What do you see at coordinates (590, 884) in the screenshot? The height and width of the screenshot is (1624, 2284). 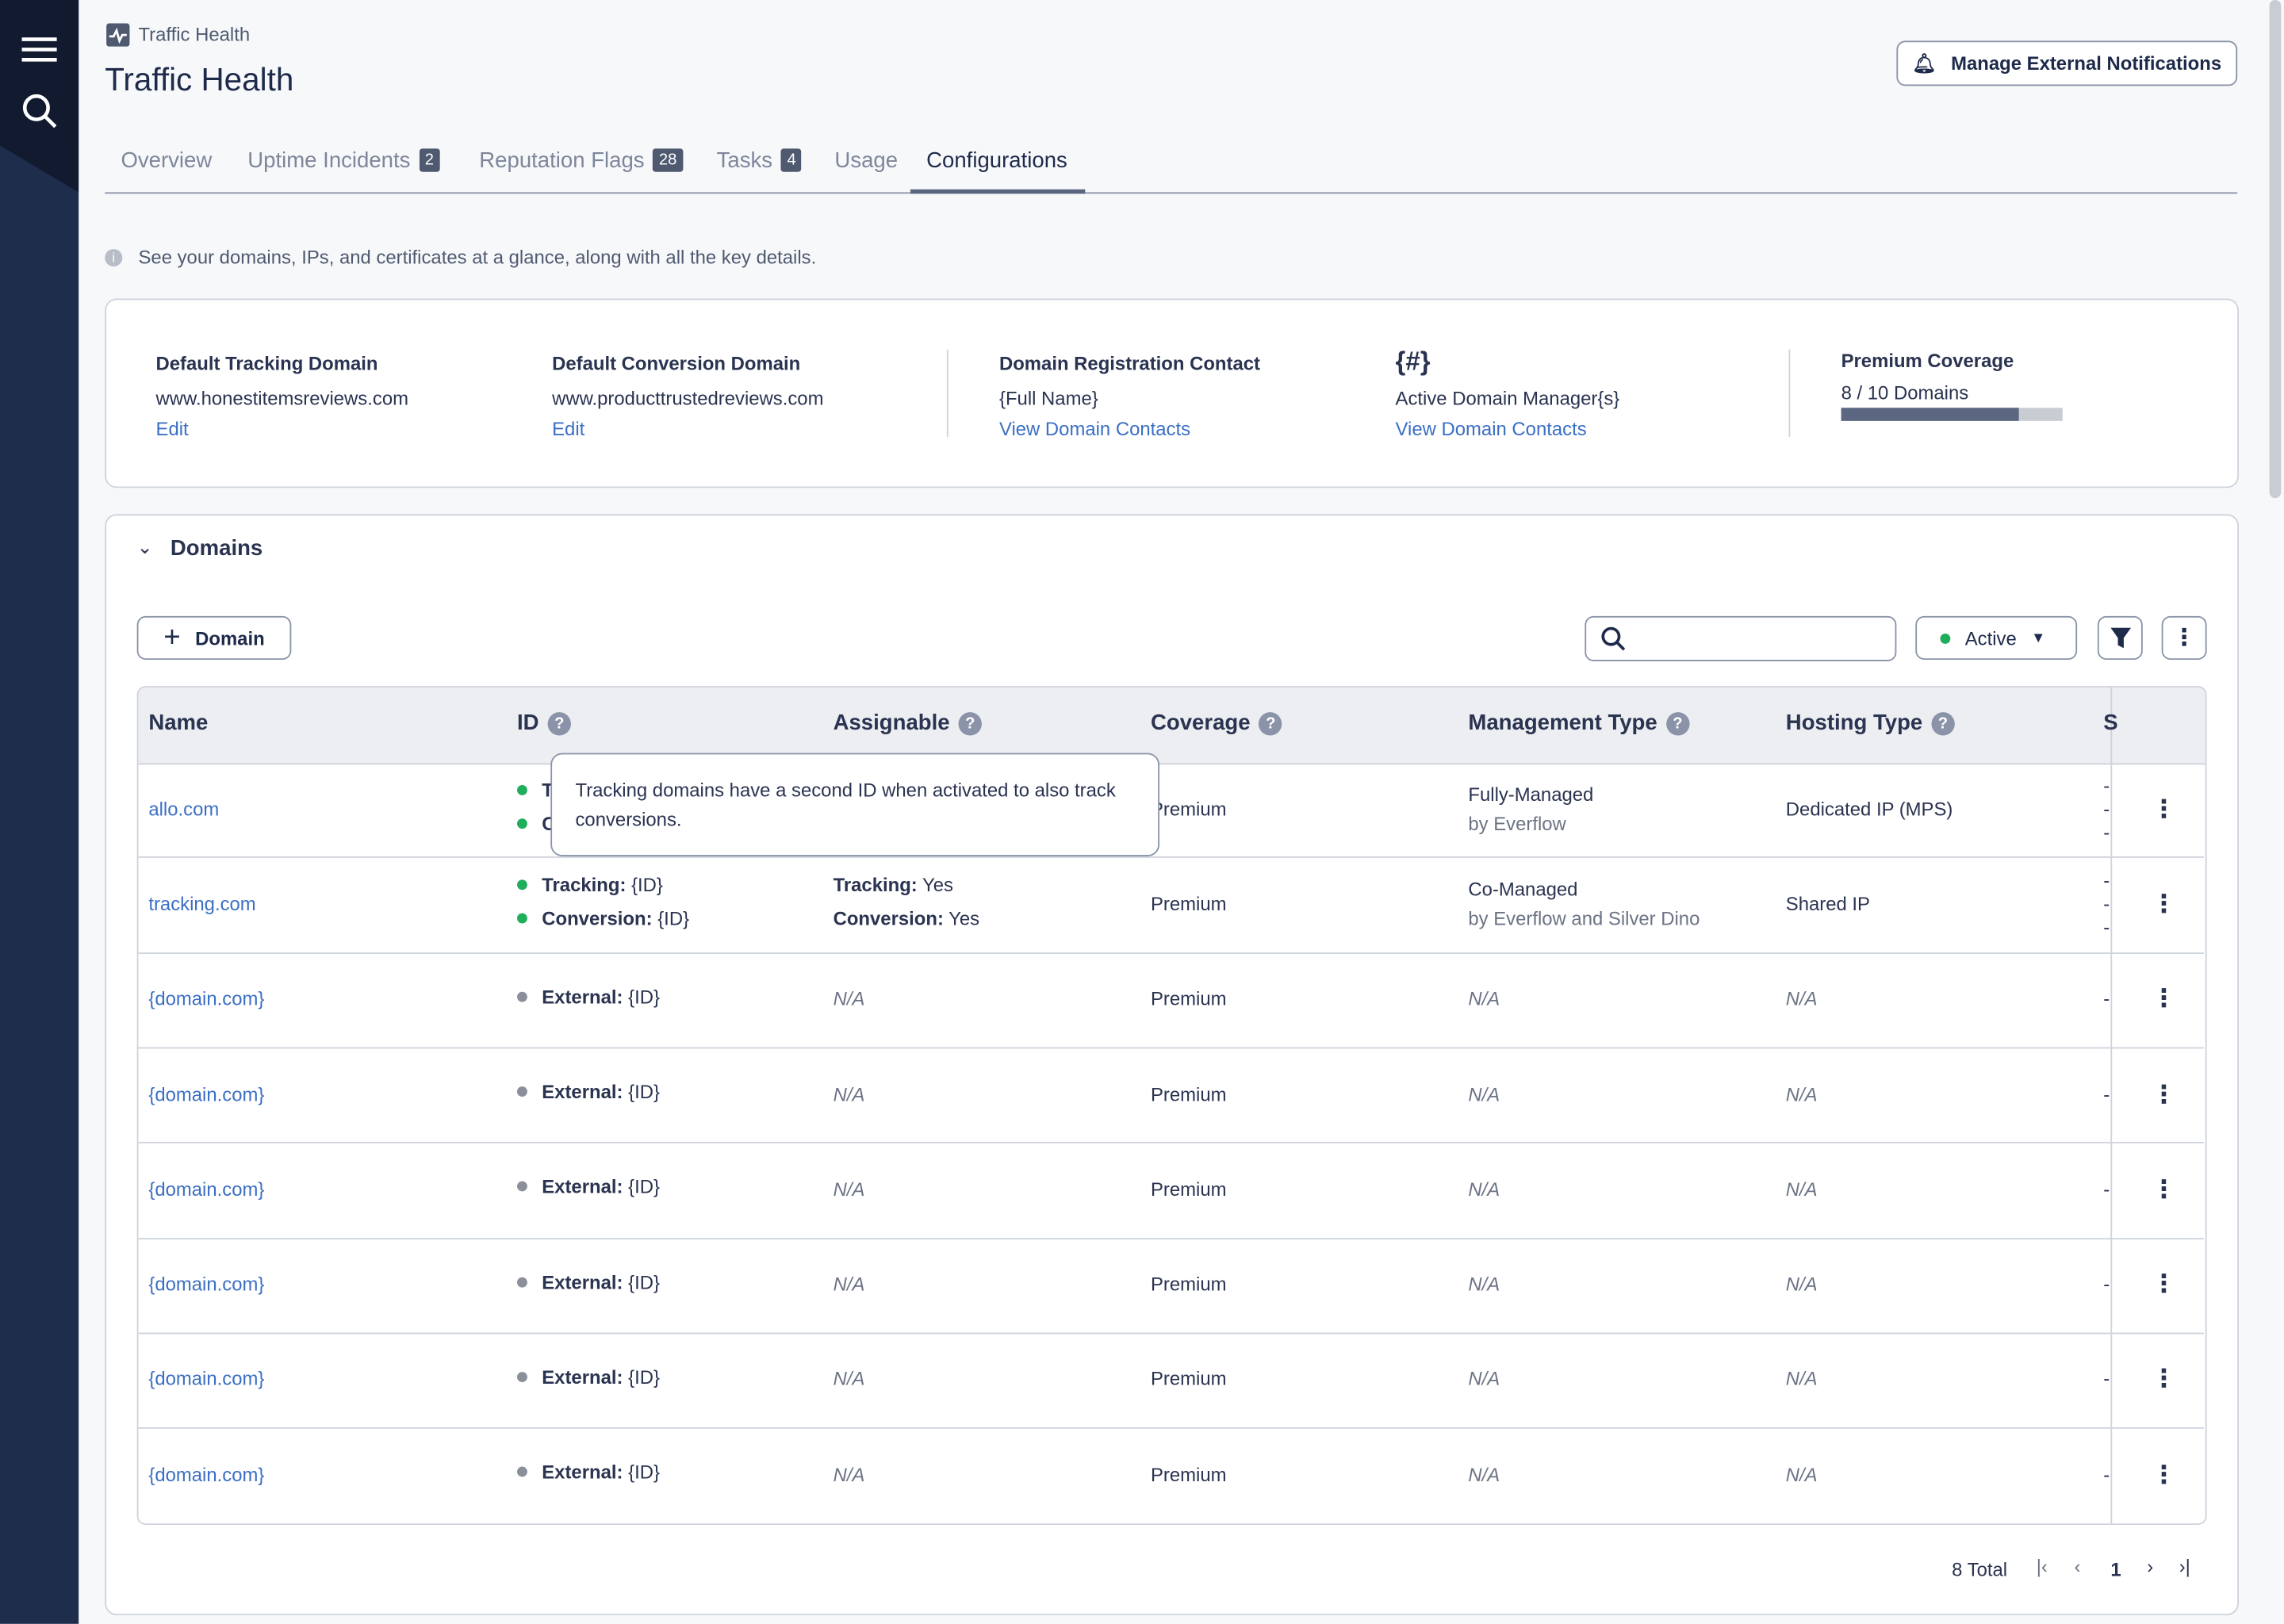 I see `id-entry: Tracking: {ID}` at bounding box center [590, 884].